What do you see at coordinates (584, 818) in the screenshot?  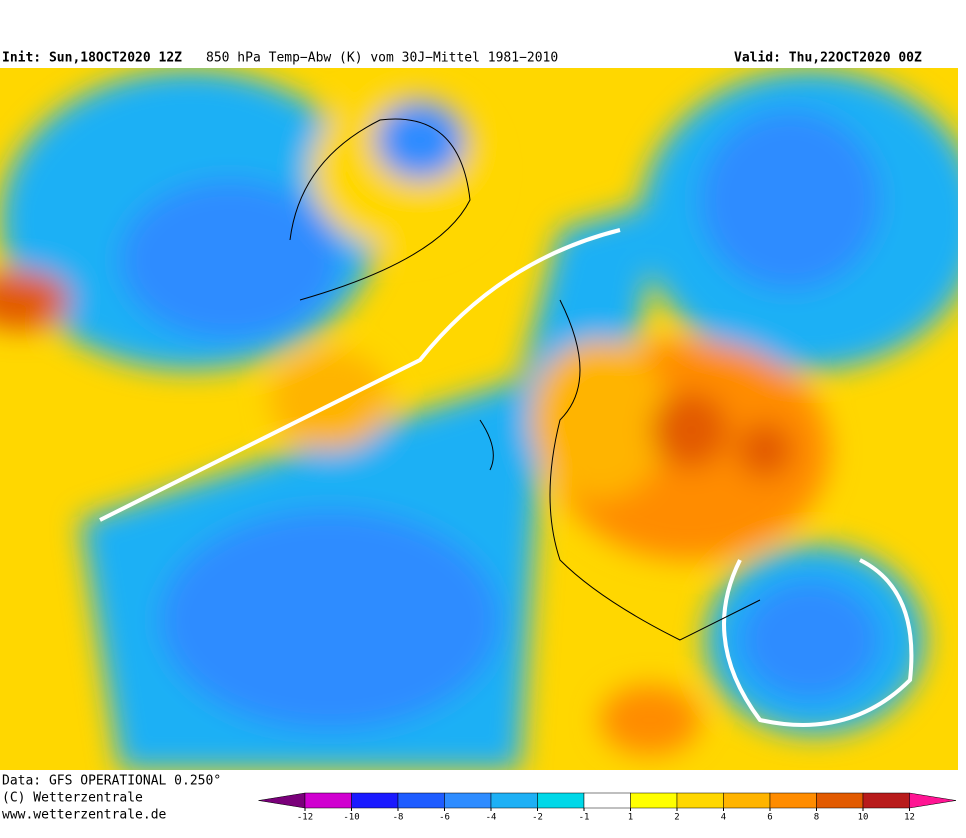 I see `colorbar-tick-label: -1` at bounding box center [584, 818].